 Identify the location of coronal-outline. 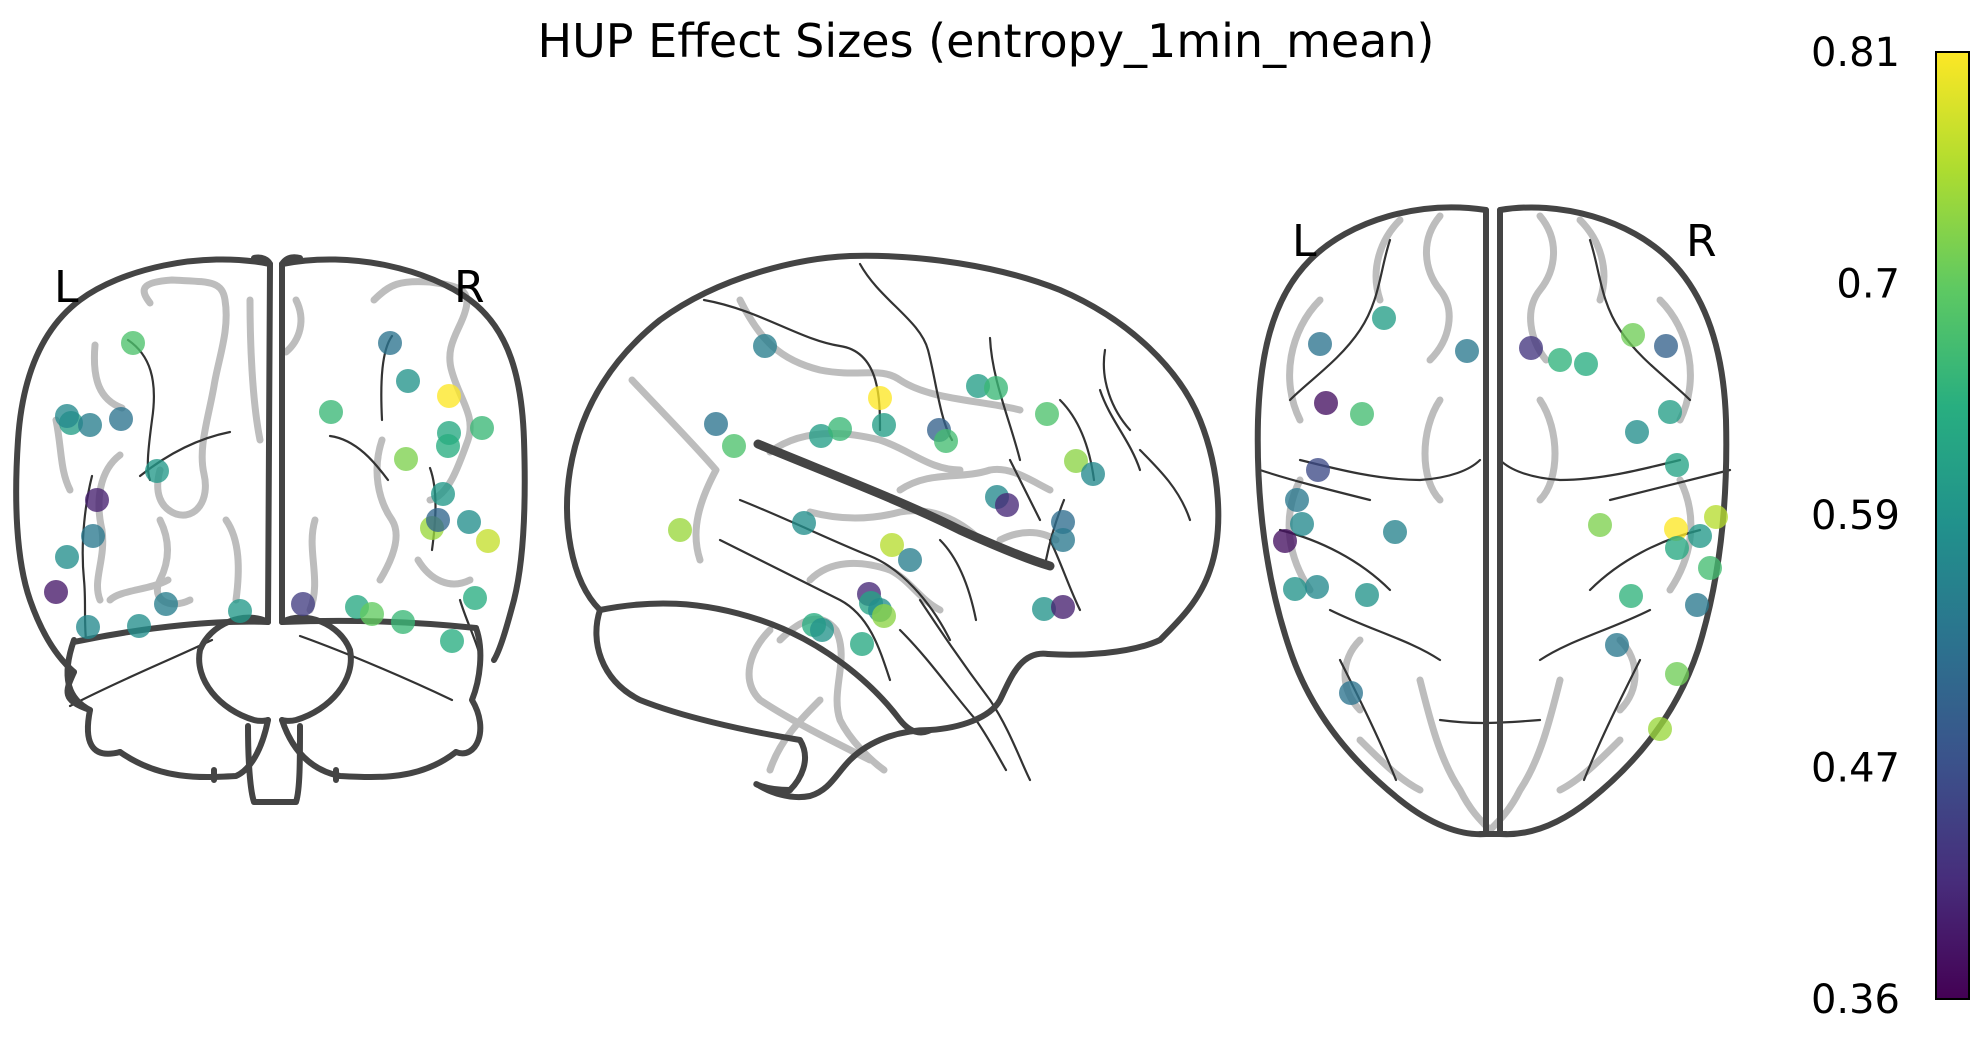
(270, 529).